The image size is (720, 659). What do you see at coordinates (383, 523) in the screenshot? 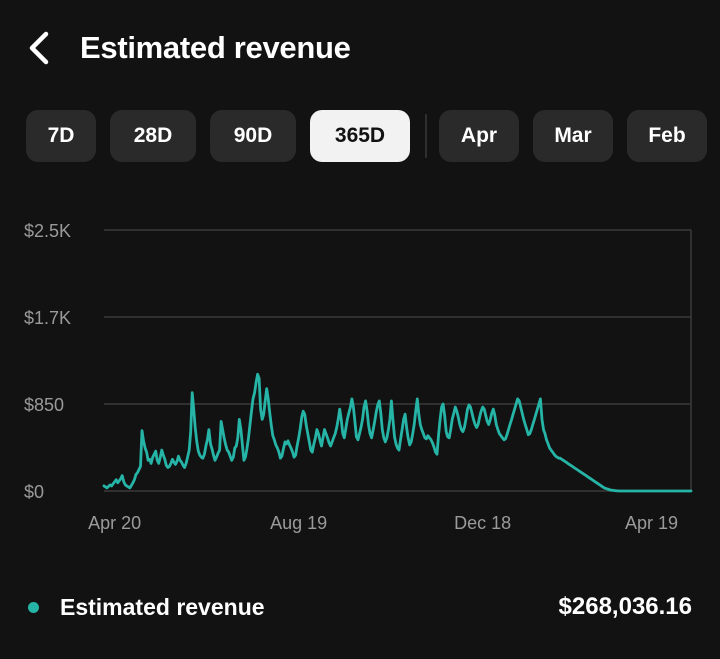
I see `x-axis: Apr 20 Aug 19 Dec 18 Apr 19` at bounding box center [383, 523].